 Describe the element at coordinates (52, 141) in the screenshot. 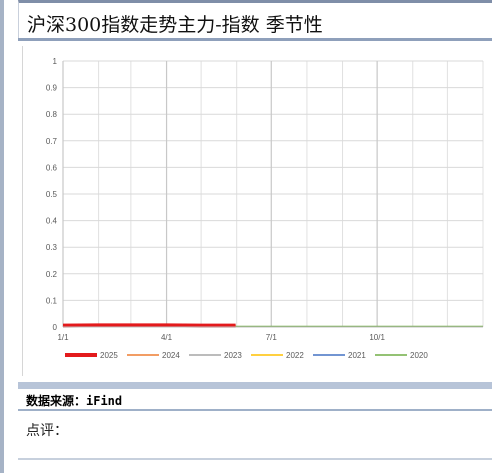

I see `y-tick-label: 0.7` at that location.